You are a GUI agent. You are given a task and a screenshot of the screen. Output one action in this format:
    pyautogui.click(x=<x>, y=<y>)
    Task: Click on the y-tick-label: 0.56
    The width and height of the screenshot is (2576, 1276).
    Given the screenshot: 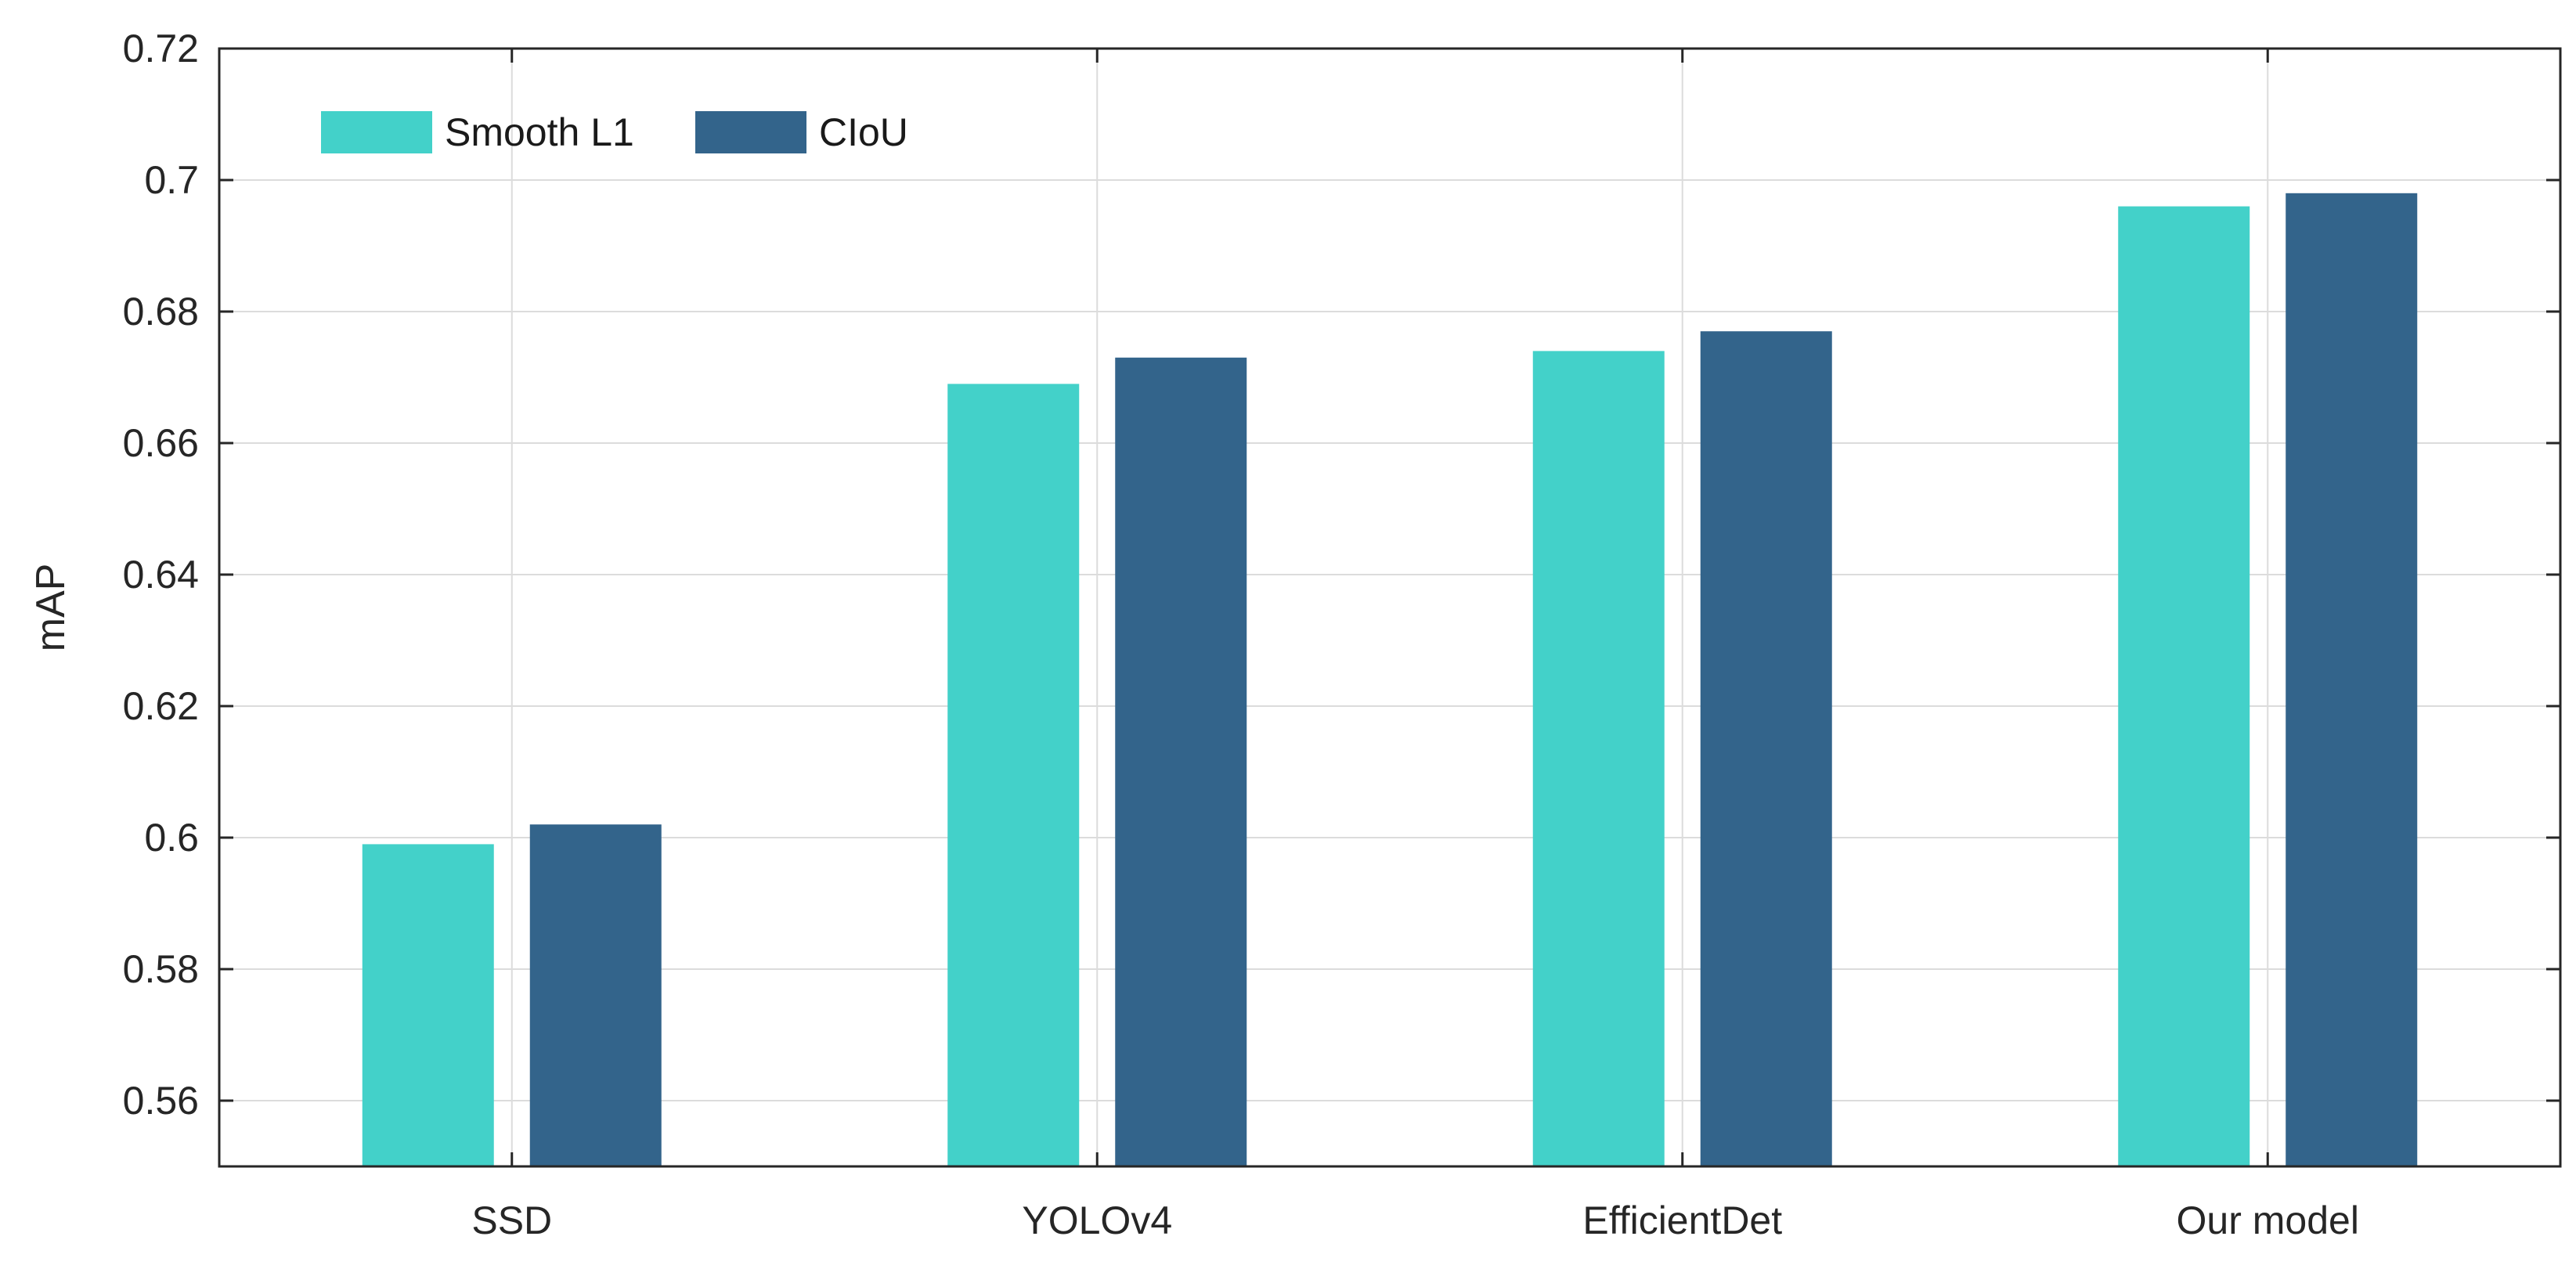 What is the action you would take?
    pyautogui.click(x=161, y=1101)
    